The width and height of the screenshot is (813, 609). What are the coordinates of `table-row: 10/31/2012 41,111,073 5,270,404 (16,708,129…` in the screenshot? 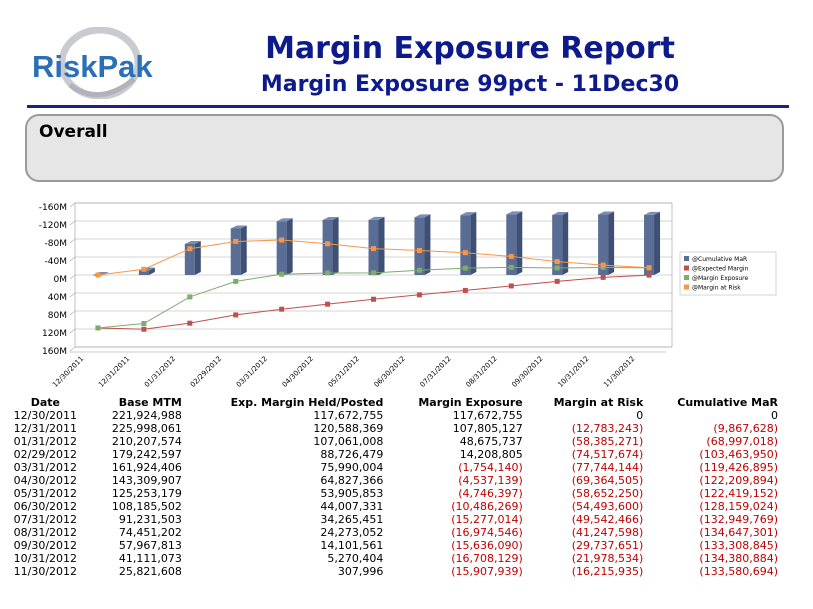 It's located at (391, 558).